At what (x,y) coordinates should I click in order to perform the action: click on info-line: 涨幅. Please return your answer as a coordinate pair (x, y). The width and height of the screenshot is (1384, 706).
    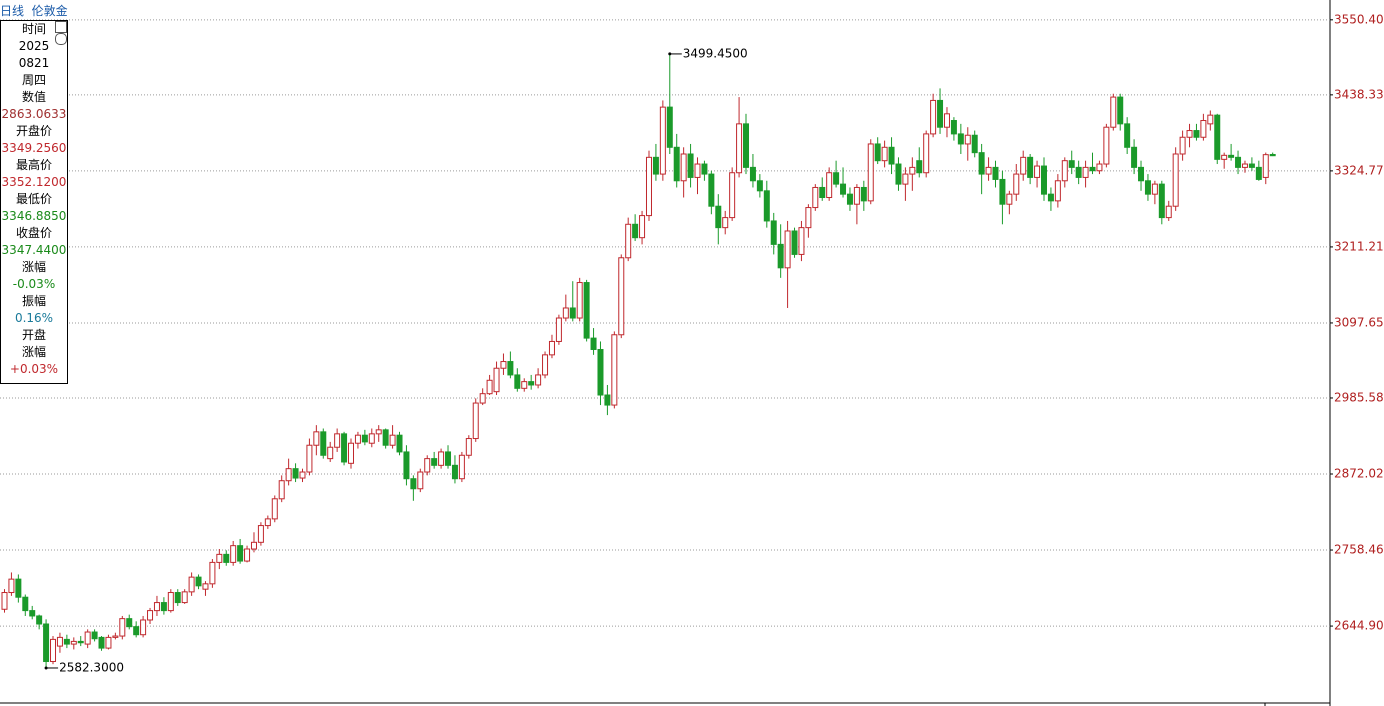
    Looking at the image, I should click on (33, 352).